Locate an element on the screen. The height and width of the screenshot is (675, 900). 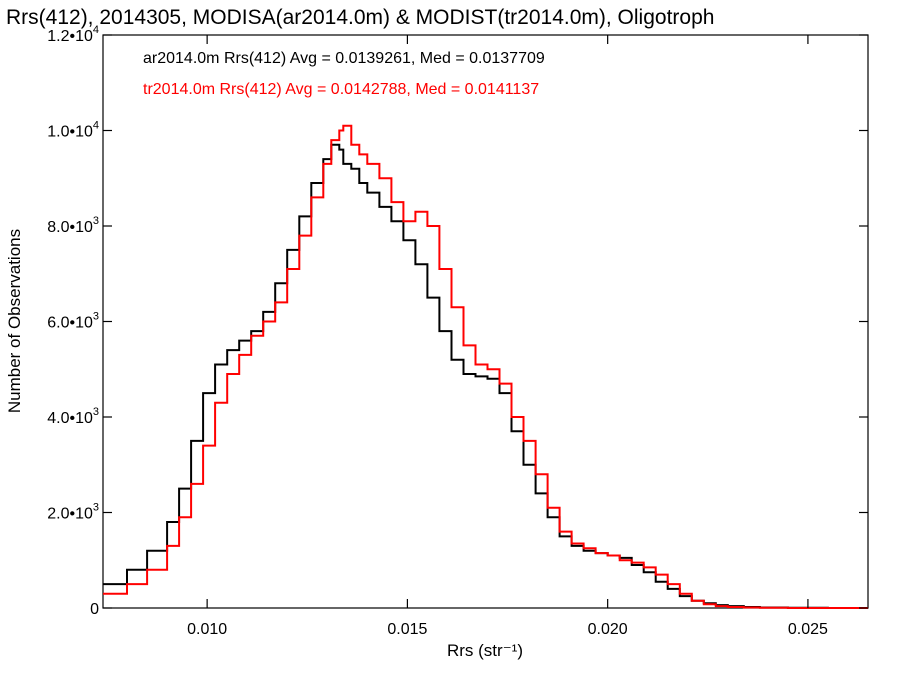
y-tick-label: 6.0•103 is located at coordinates (73, 321).